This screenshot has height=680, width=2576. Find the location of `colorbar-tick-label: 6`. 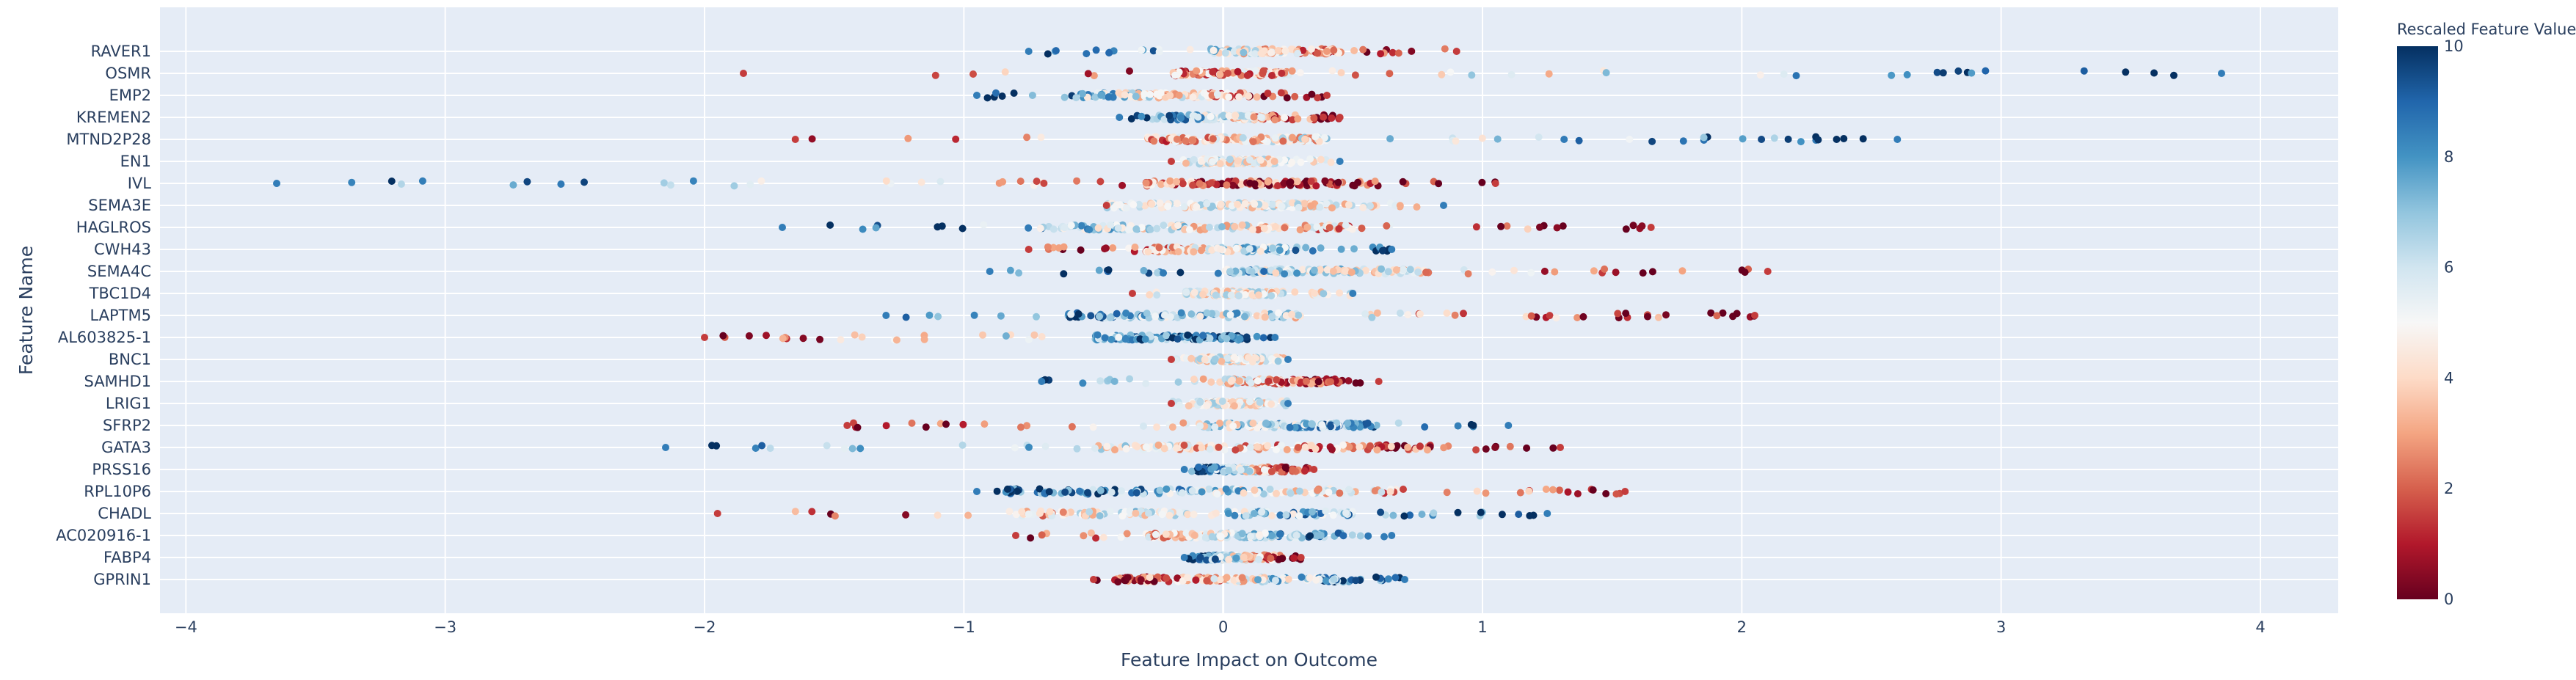

colorbar-tick-label: 6 is located at coordinates (2448, 268).